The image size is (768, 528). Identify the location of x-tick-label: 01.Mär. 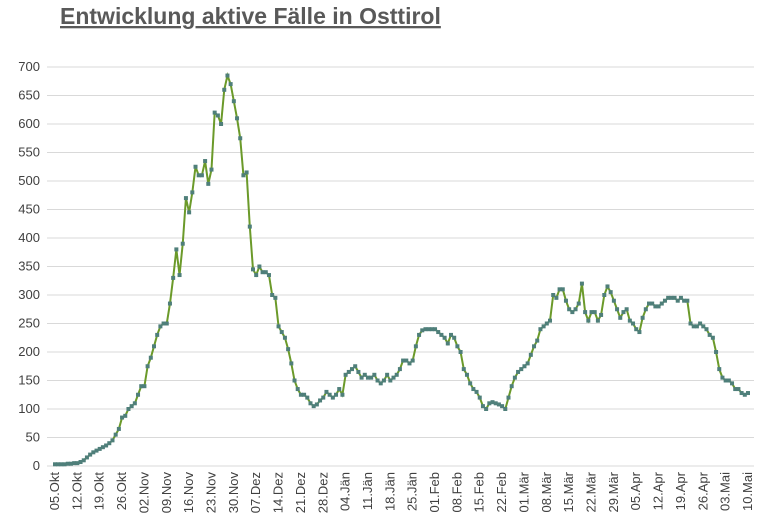
(523, 491).